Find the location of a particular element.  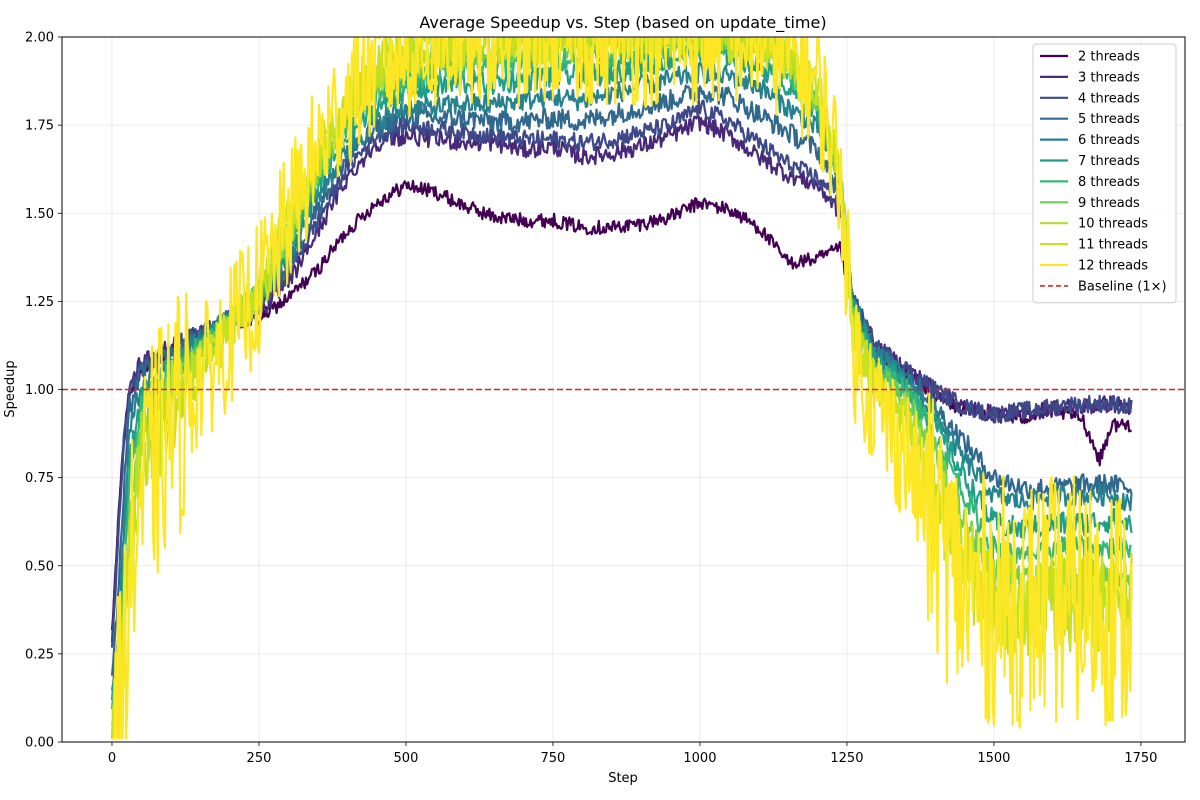

y-tick-label: 1.75 is located at coordinates (39, 126).